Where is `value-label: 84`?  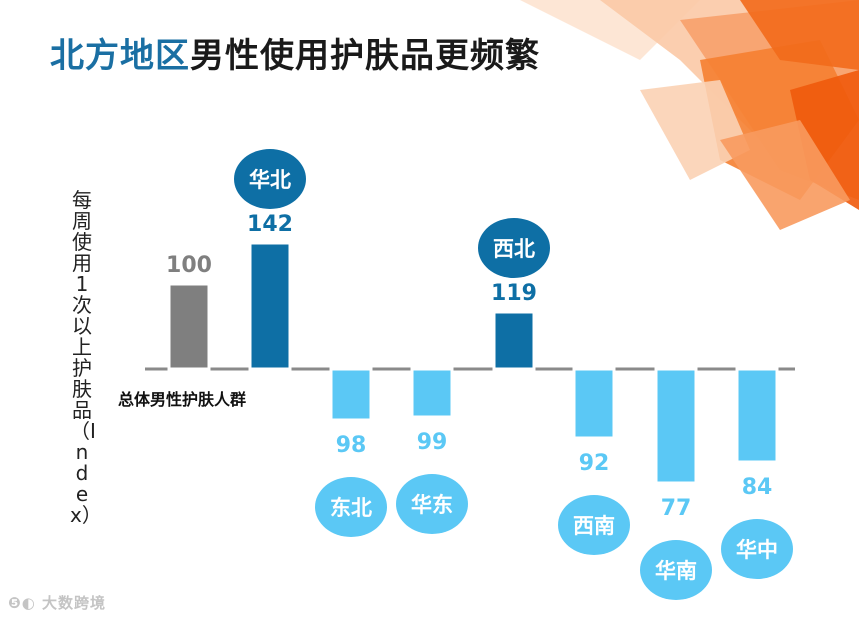 value-label: 84 is located at coordinates (757, 487).